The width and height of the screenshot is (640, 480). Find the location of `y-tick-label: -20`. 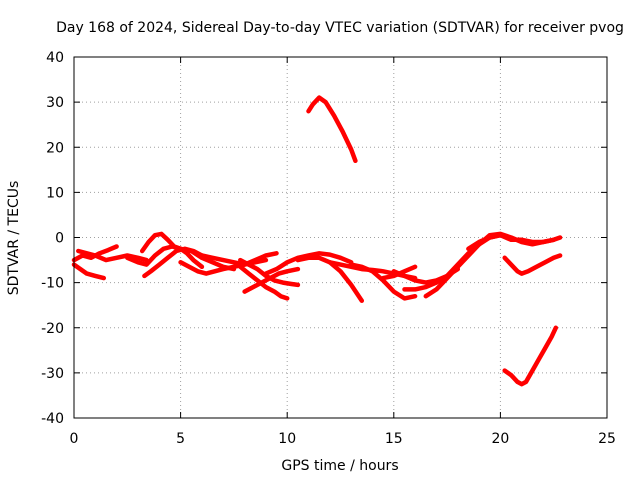

y-tick-label: -20 is located at coordinates (52, 329).